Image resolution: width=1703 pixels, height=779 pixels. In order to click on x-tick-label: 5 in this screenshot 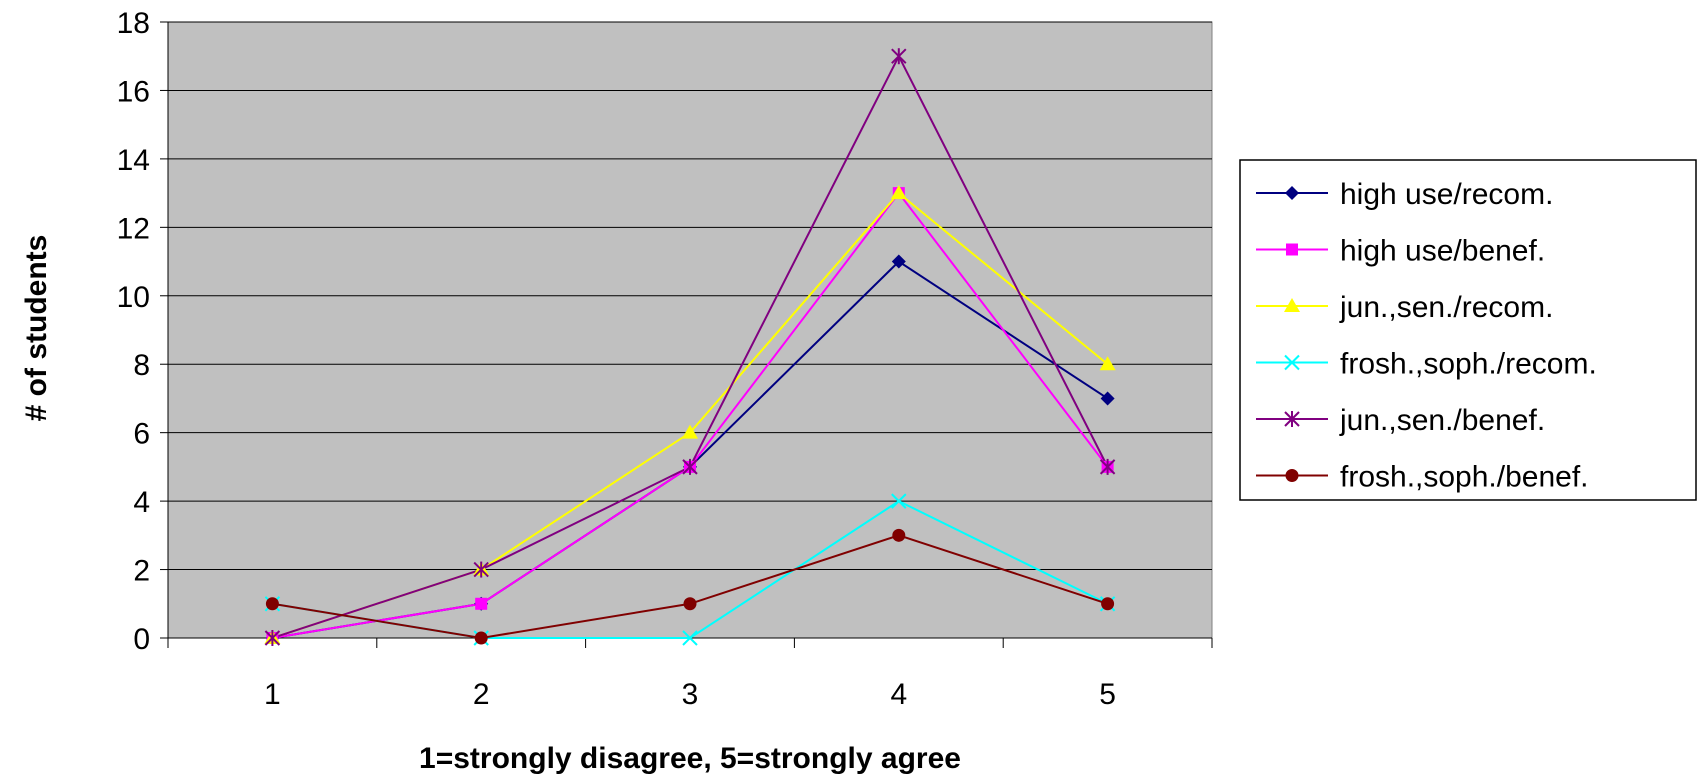, I will do `click(1107, 694)`.